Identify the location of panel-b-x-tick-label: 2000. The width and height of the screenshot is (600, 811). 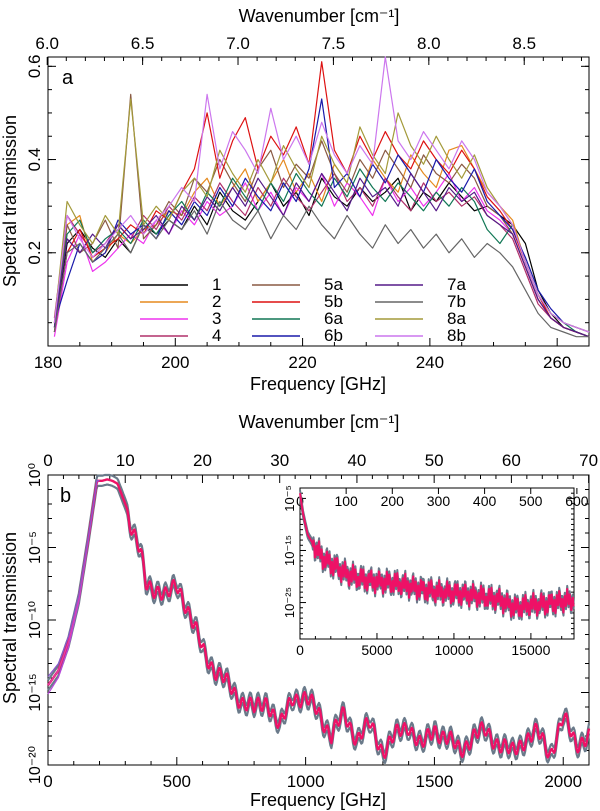
(563, 781).